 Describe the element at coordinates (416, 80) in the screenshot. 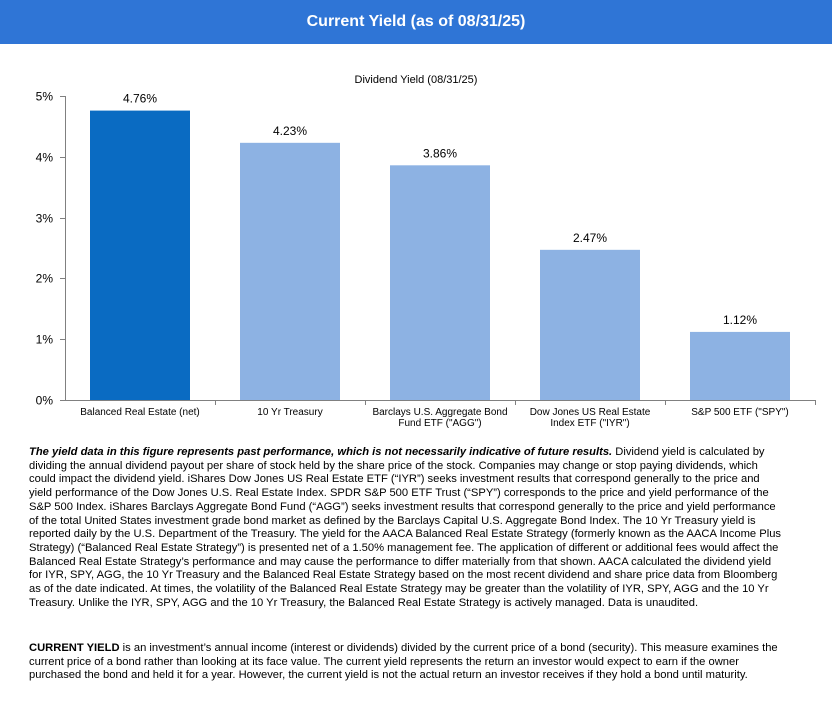

I see `chart-title: Dividend Yield (08/31/25)` at that location.